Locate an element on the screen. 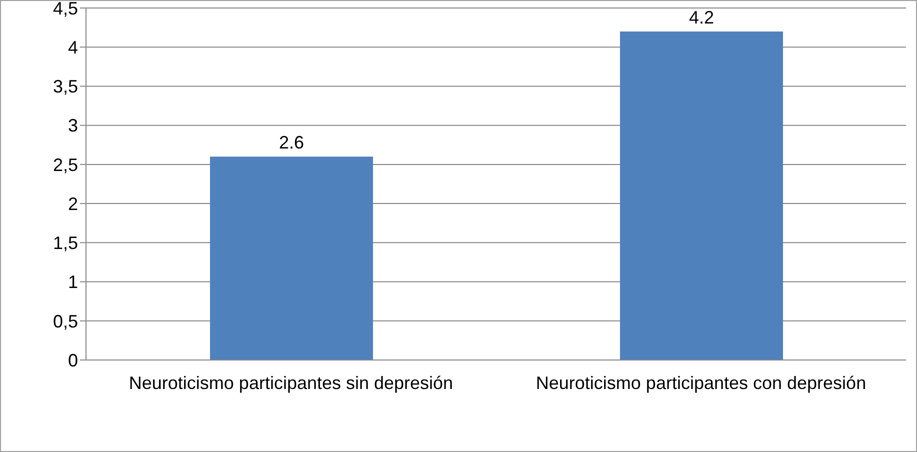  y-tick-label: 4 is located at coordinates (73, 48).